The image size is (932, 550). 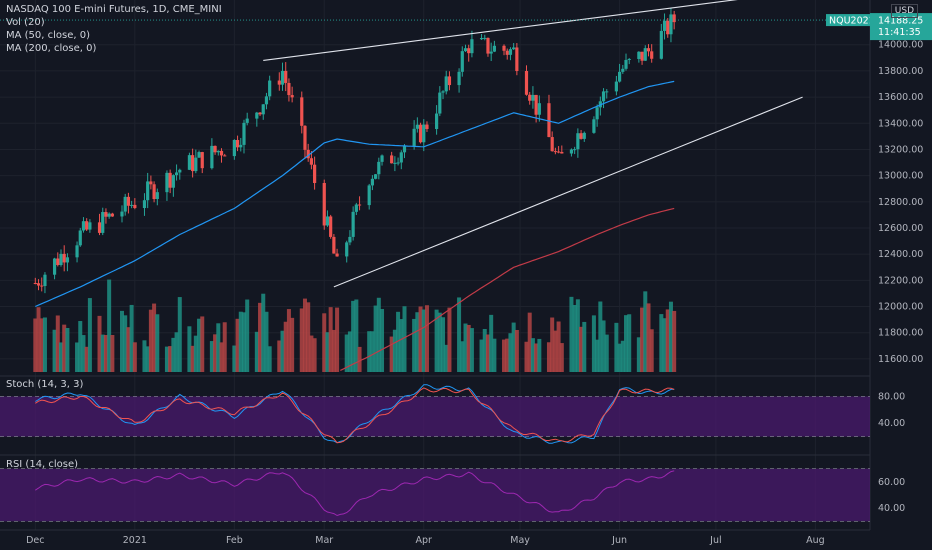 What do you see at coordinates (904, 11) in the screenshot?
I see `currency-label: USD` at bounding box center [904, 11].